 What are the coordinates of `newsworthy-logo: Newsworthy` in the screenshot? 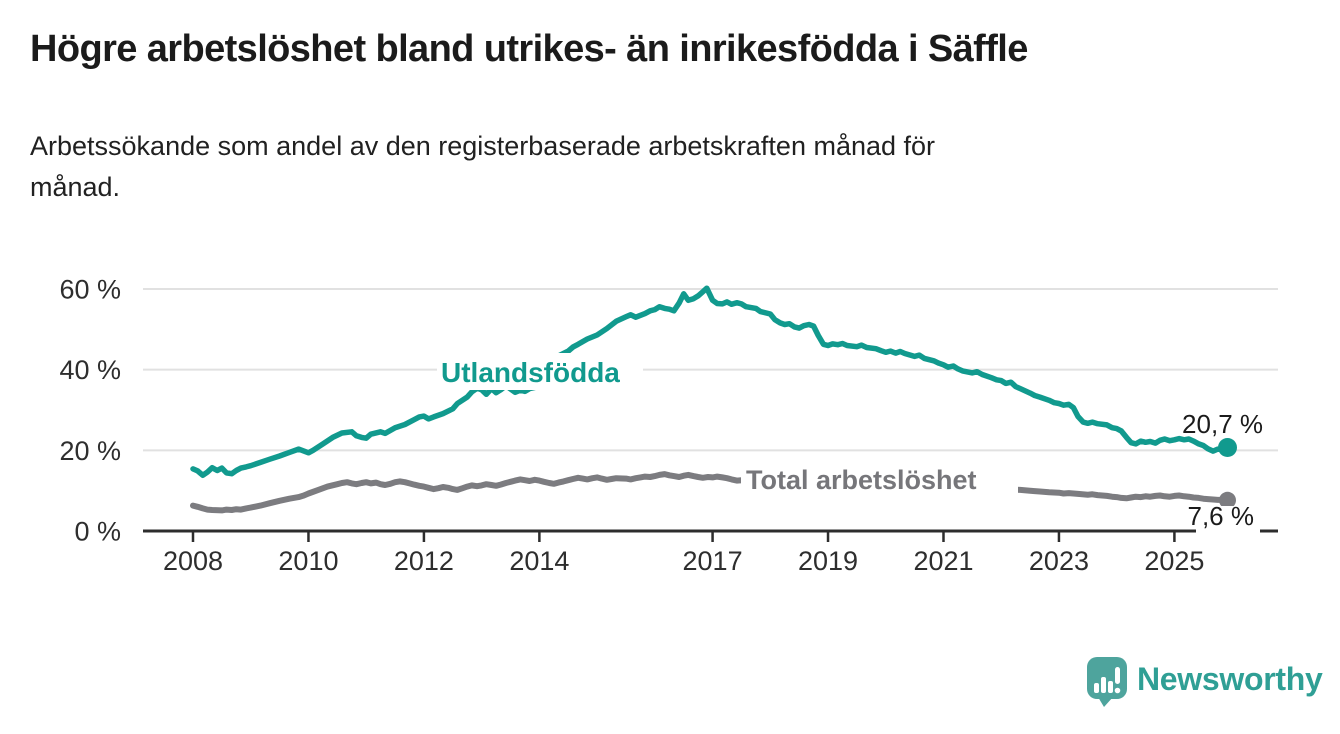 It's located at (1204, 682).